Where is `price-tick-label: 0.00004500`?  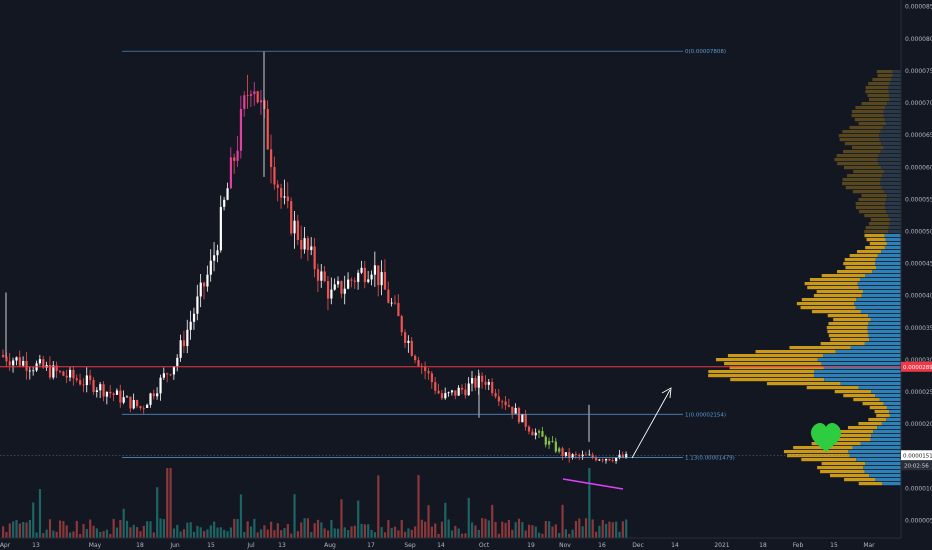 price-tick-label: 0.00004500 is located at coordinates (918, 264).